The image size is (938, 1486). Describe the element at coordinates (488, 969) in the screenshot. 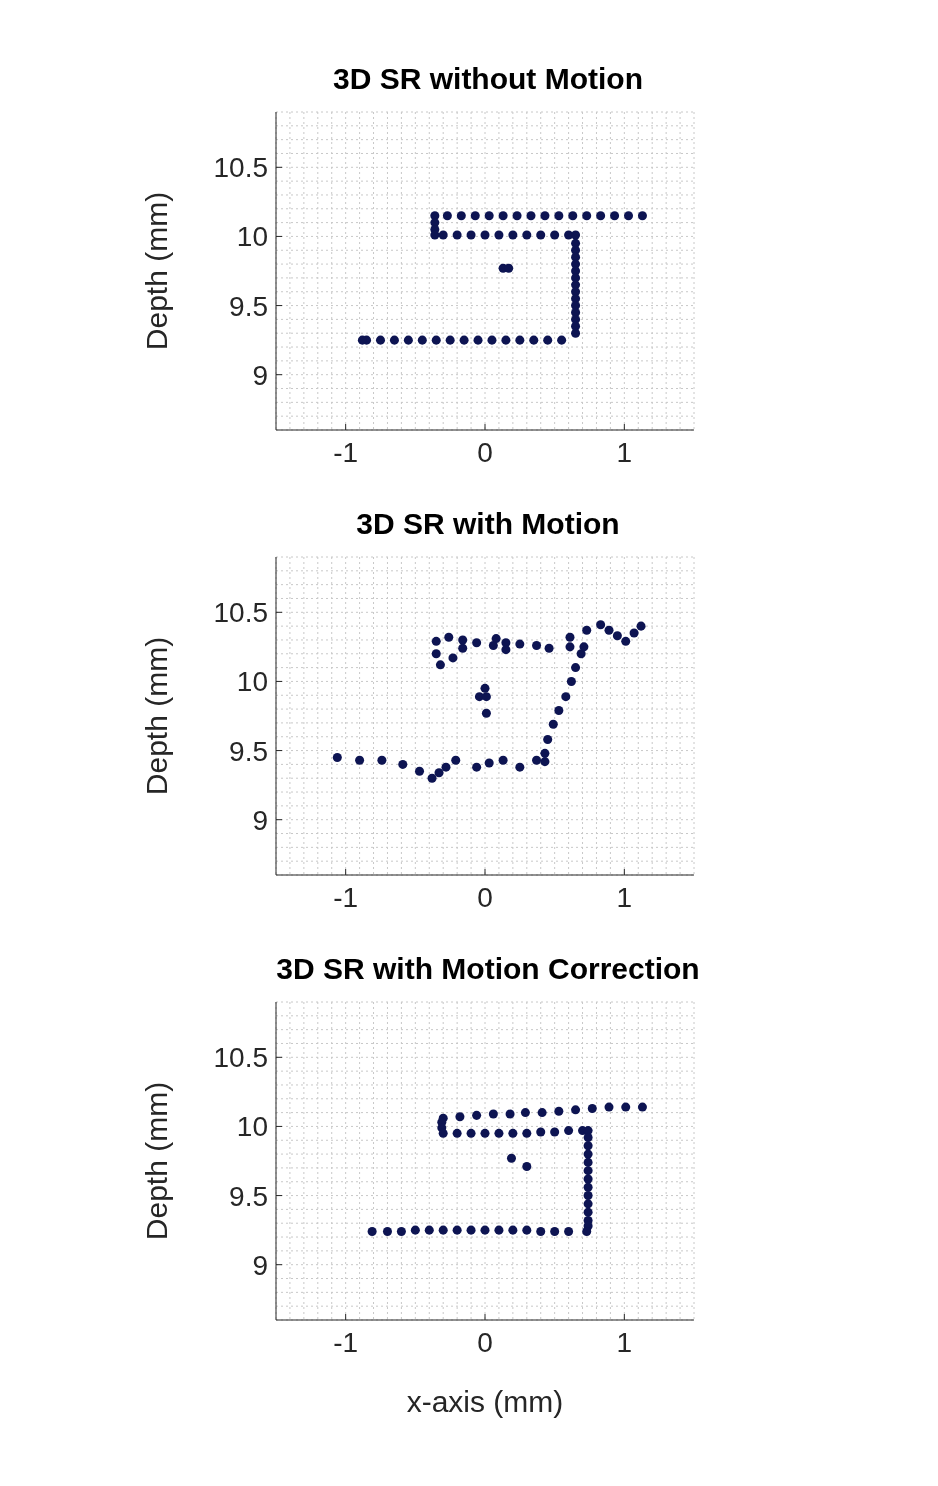

I see `chart-title: 3D SR with Motion Correction` at that location.